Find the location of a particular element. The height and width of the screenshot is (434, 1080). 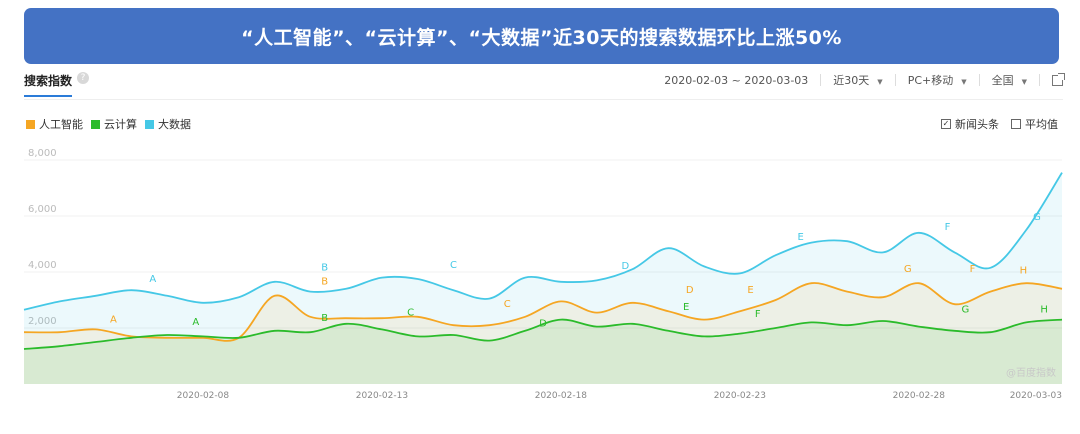

legend-item-bigdata: 大数据 is located at coordinates (168, 124).